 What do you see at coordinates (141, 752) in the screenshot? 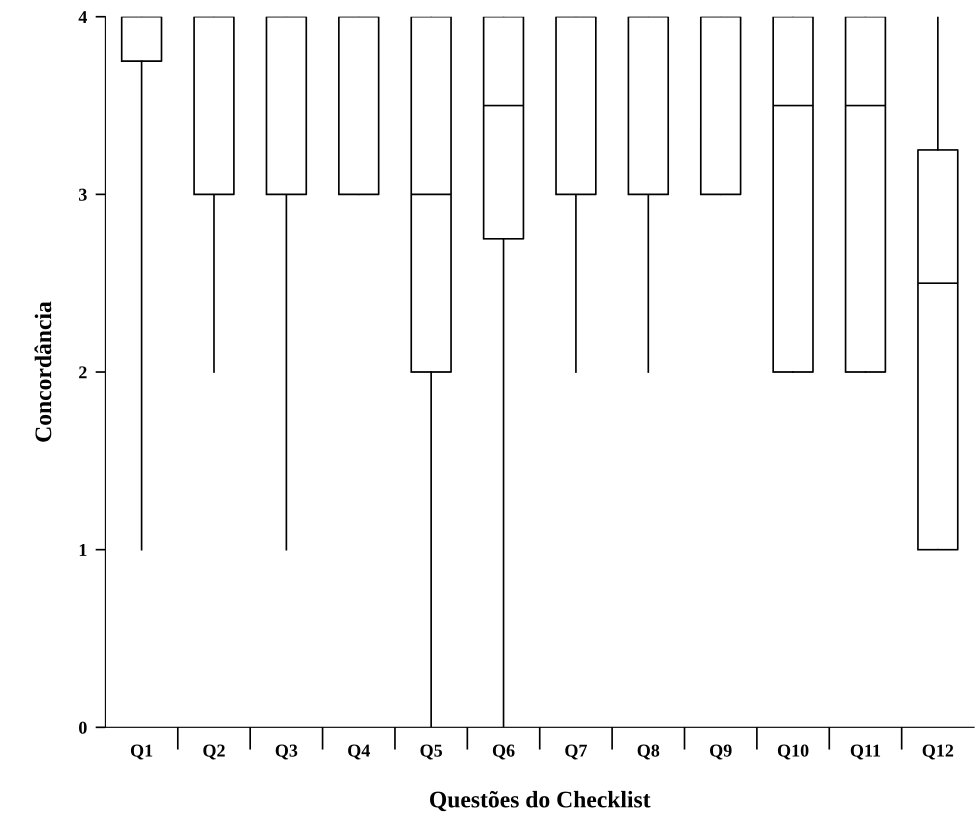
I see `x-tick-label: Q1` at bounding box center [141, 752].